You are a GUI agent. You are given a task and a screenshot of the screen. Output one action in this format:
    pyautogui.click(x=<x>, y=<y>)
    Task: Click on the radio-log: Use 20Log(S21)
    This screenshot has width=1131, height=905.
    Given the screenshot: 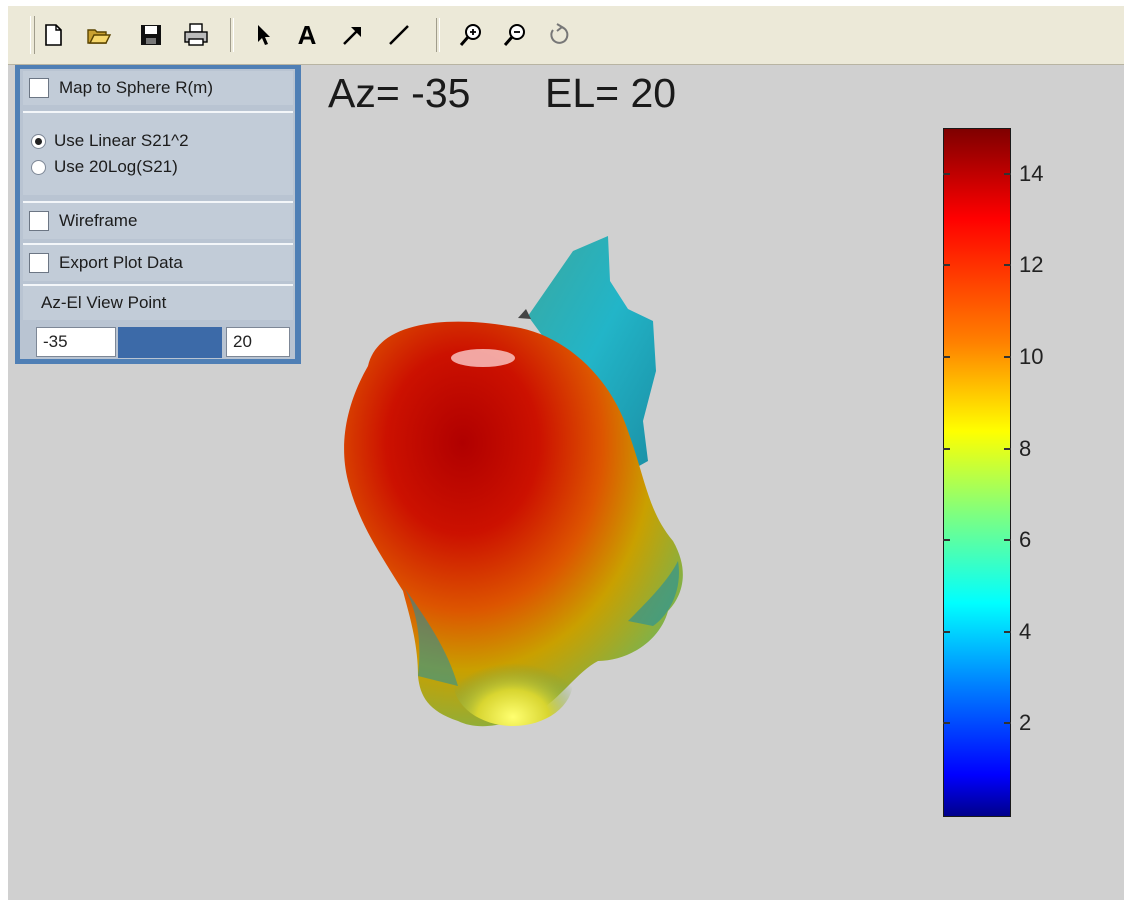 What is the action you would take?
    pyautogui.click(x=158, y=167)
    